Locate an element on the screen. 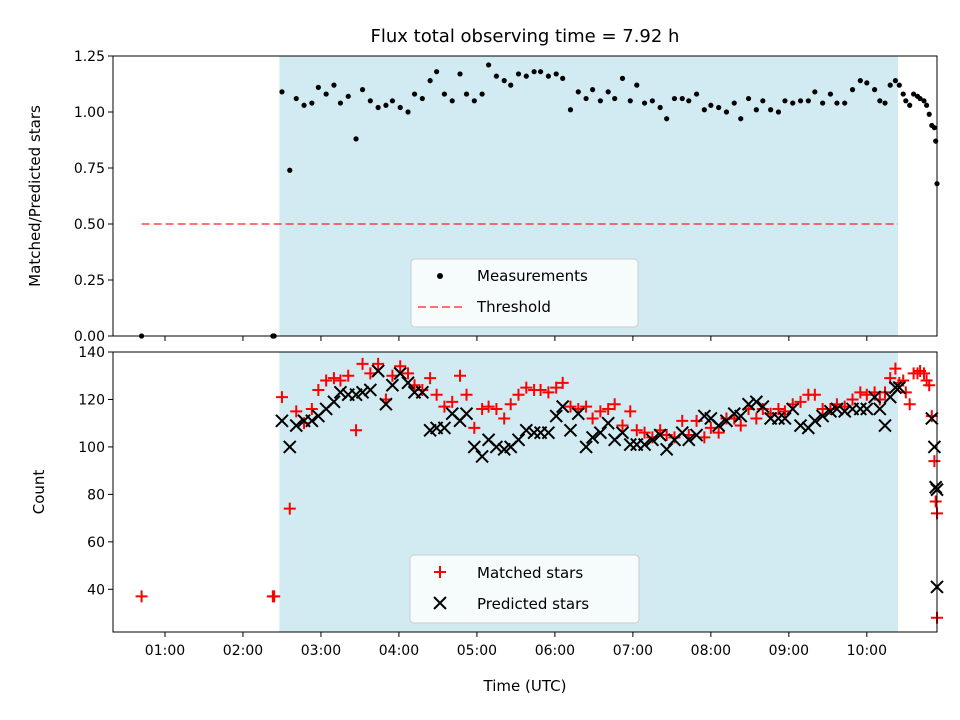  legend-top-box is located at coordinates (524, 293).